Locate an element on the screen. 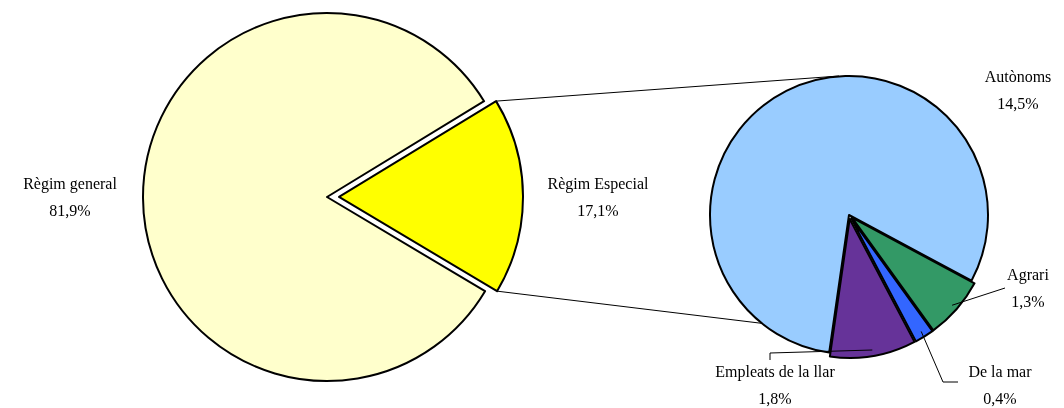 The image size is (1064, 408). slice-label: Agrari is located at coordinates (1028, 274).